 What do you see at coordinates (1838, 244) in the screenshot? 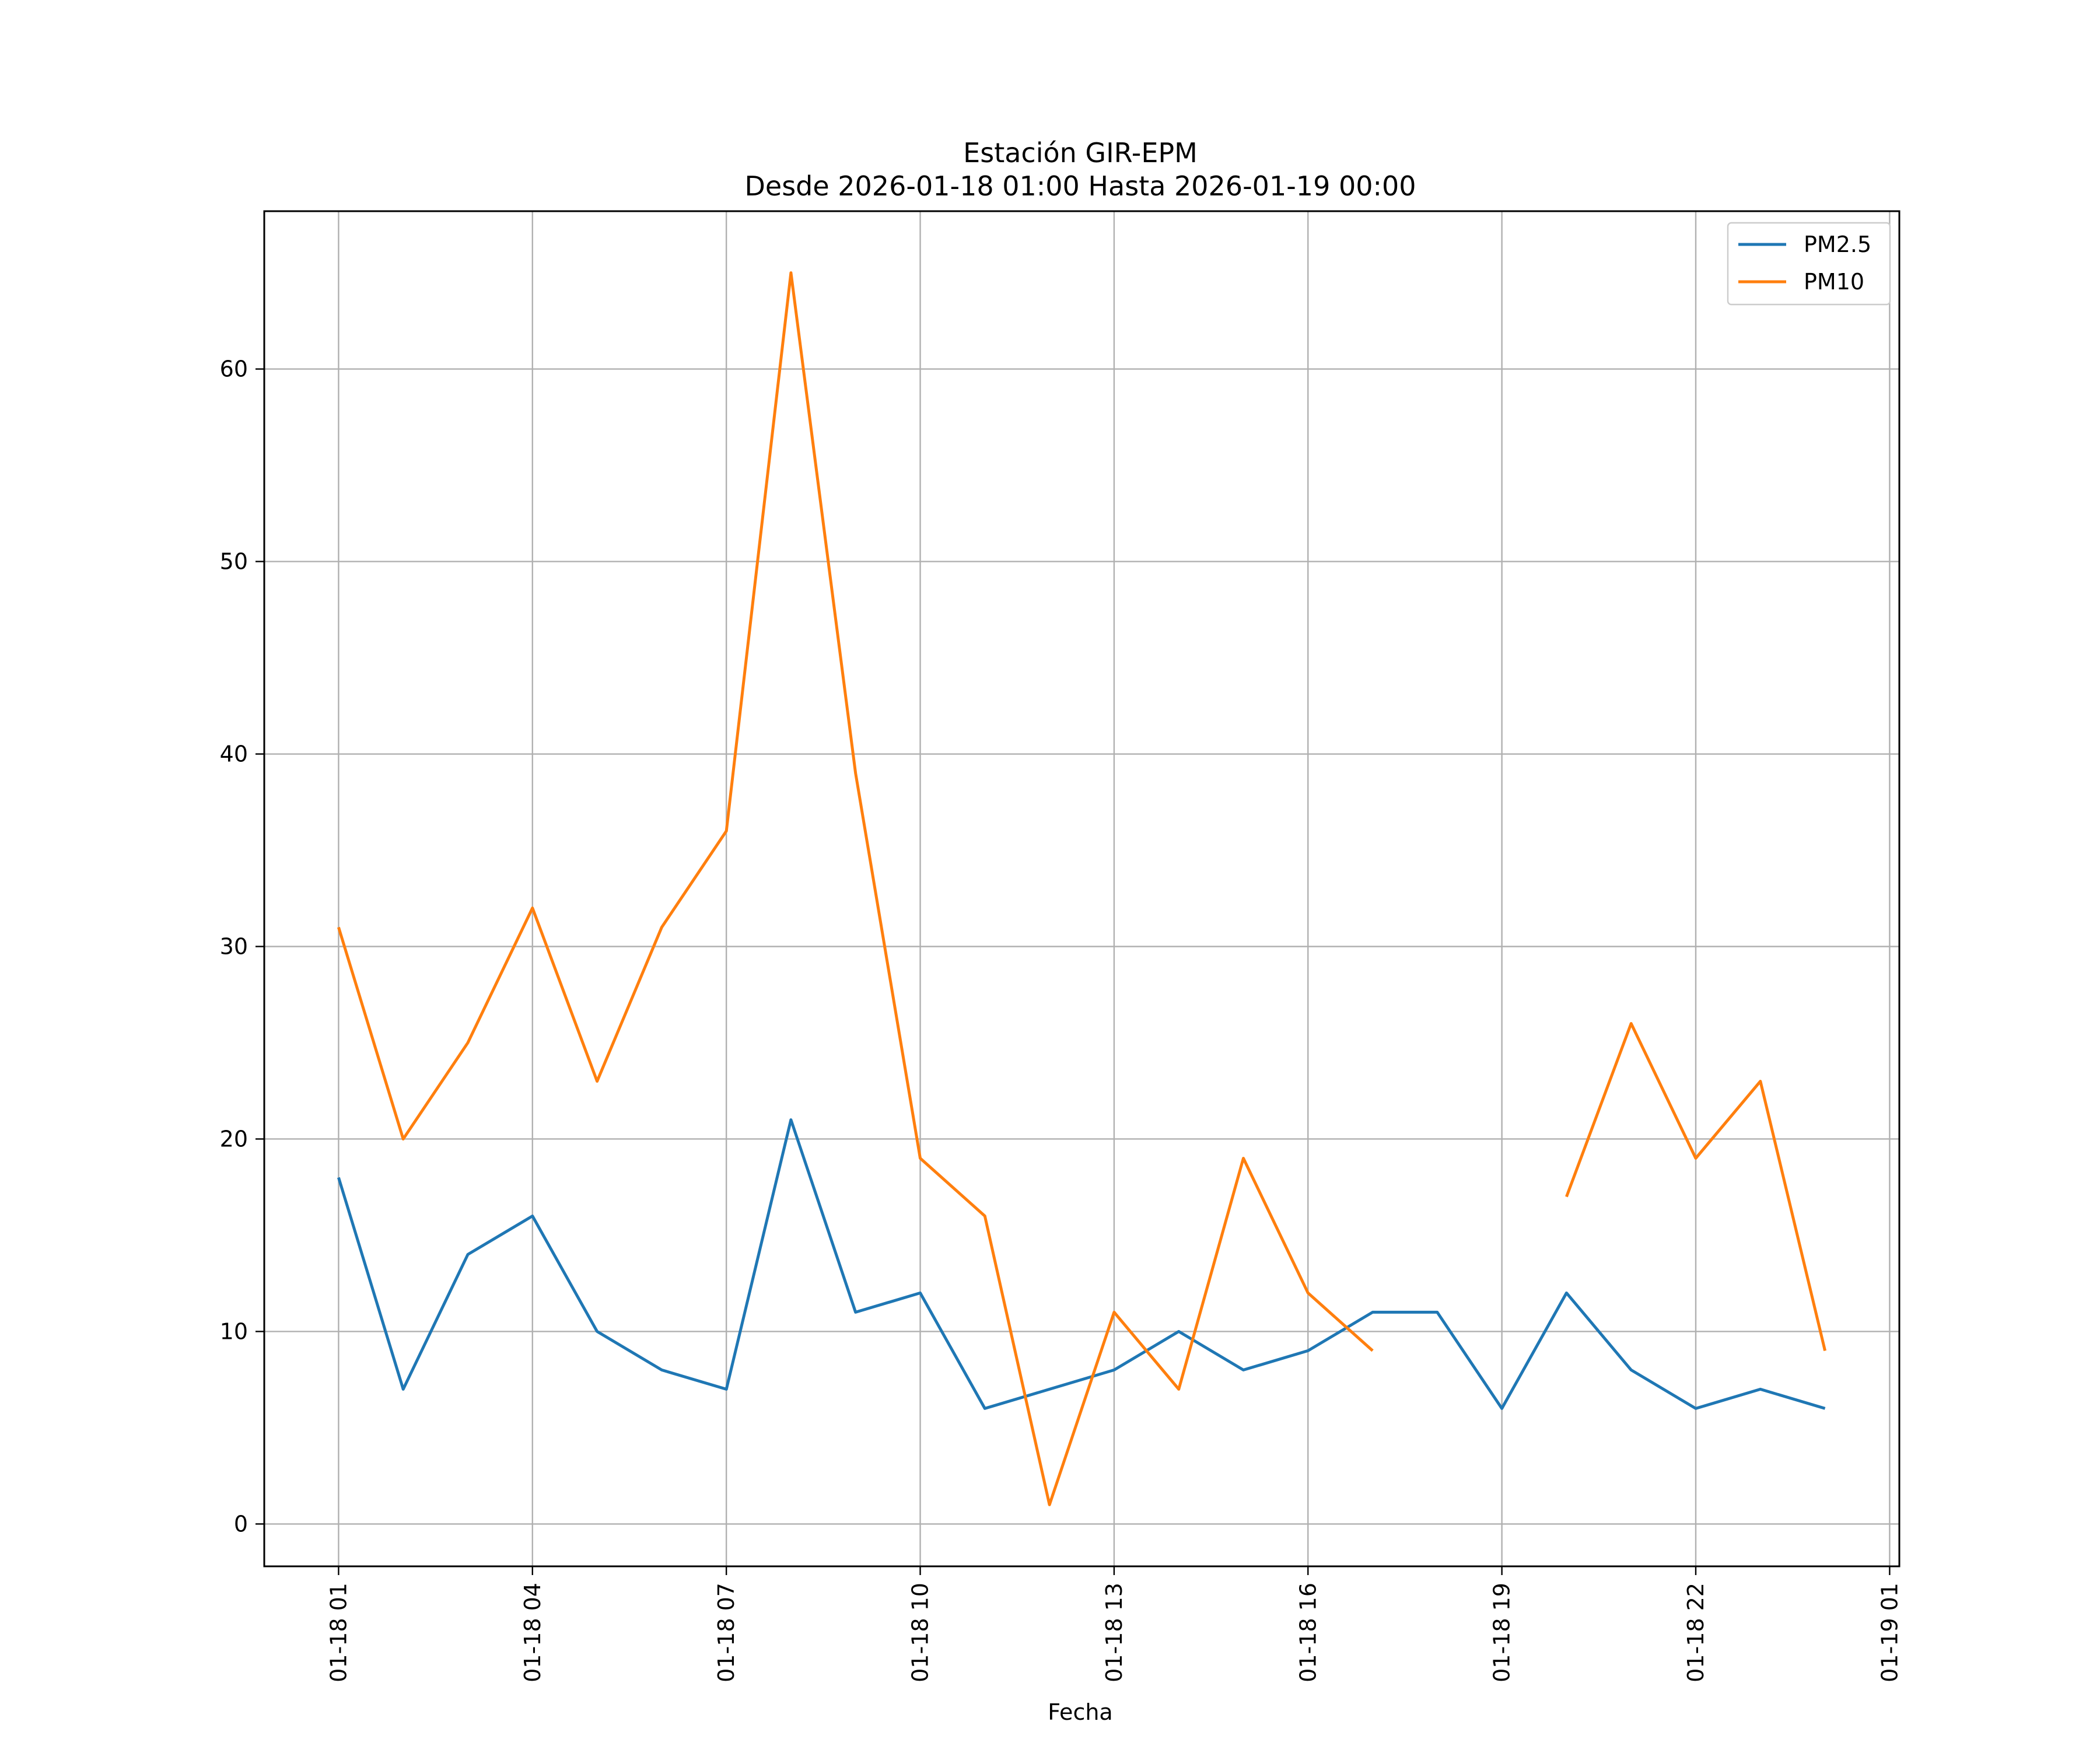
I see `legend-label-pm2-5: PM2.5` at bounding box center [1838, 244].